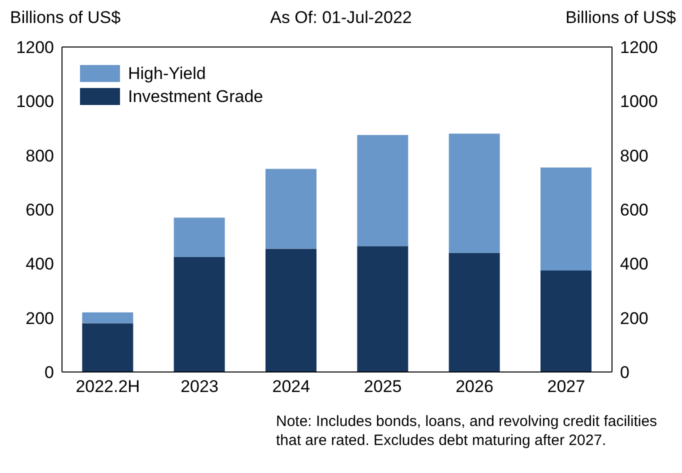 This screenshot has width=682, height=473. I want to click on y2-tick-label: 0, so click(625, 372).